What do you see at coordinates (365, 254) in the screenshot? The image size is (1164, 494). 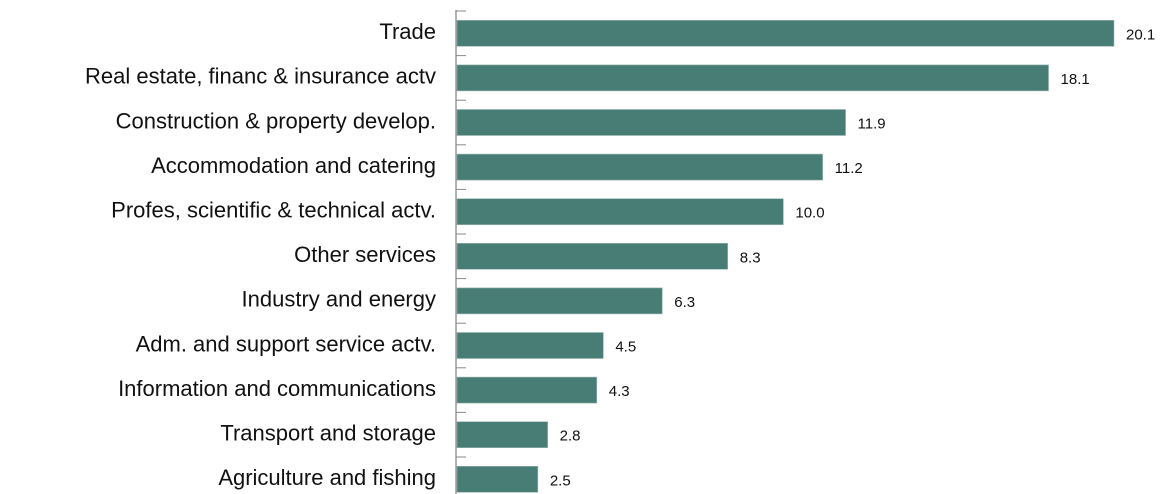 I see `y-tick-label: Other services` at bounding box center [365, 254].